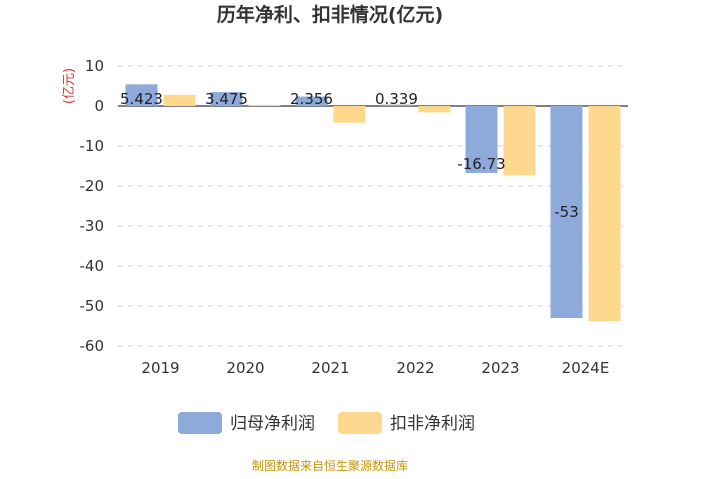  What do you see at coordinates (375, 368) in the screenshot?
I see `x-axis-ticks: 2019 2020 2021 2022 2023 2024E` at bounding box center [375, 368].